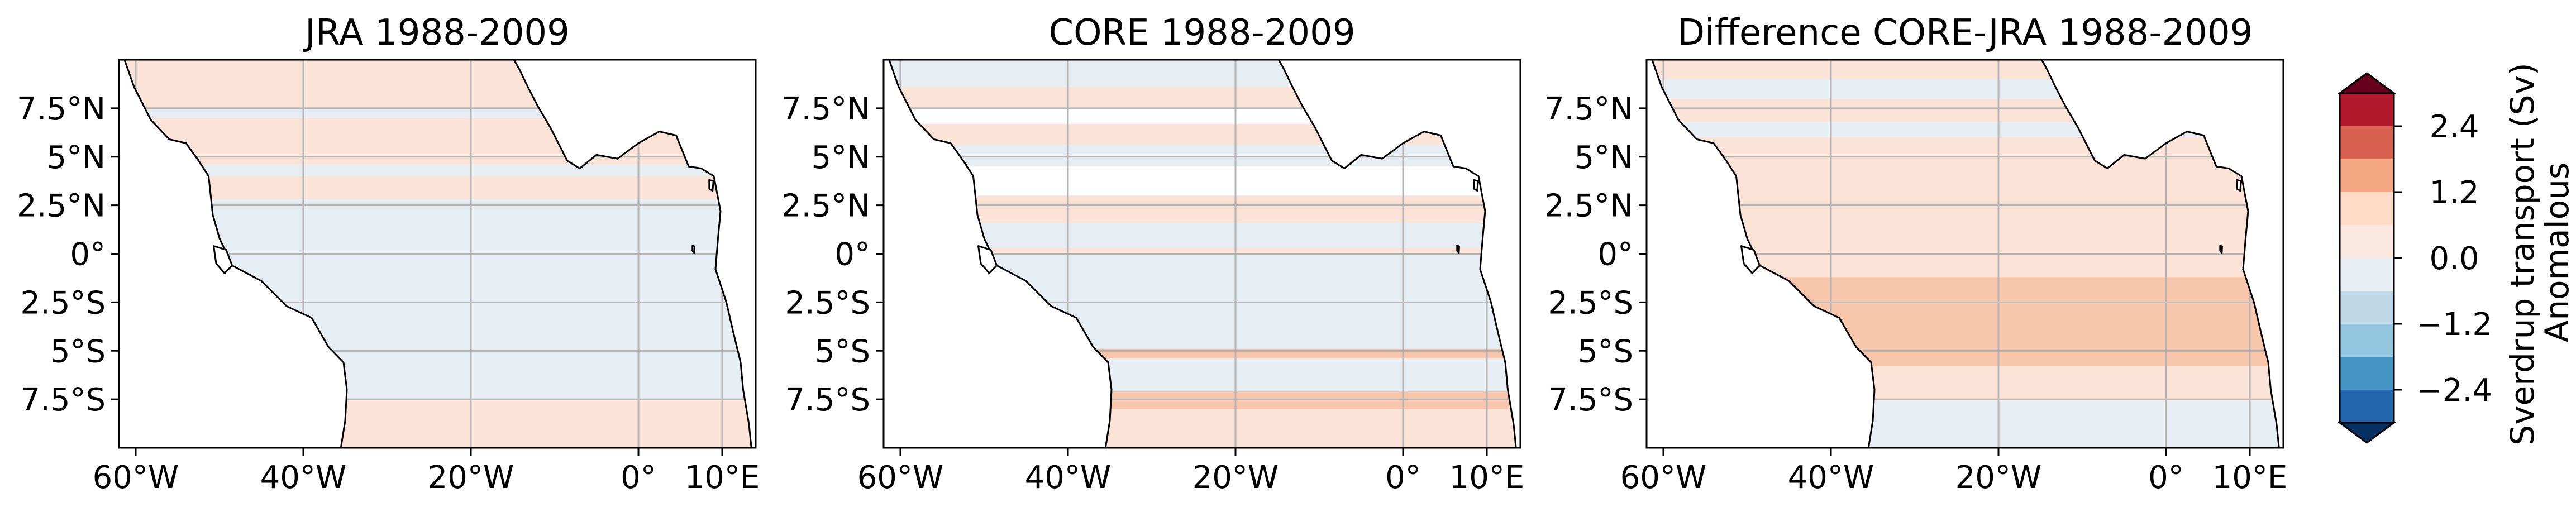  I want to click on panel-title: Difference CORE-JRA 1988-2009, so click(1965, 33).